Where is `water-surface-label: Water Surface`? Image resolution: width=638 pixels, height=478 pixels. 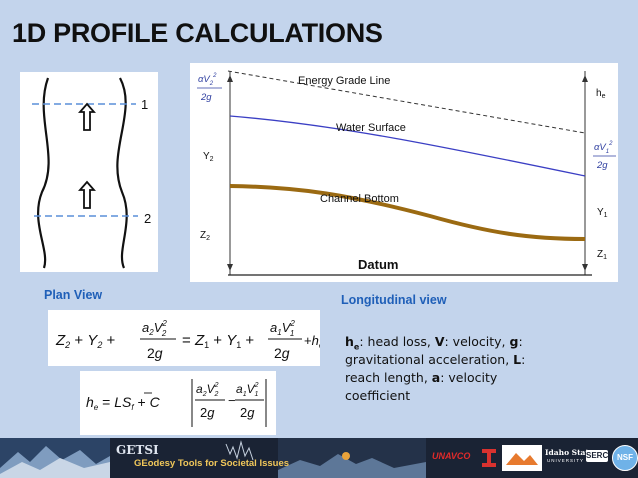
water-surface-label: Water Surface is located at coordinates (371, 128).